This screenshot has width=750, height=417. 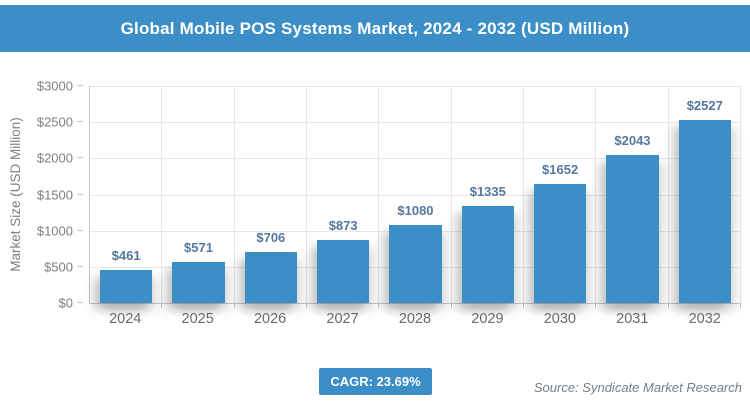 I want to click on bar-column: $2043, so click(x=632, y=194).